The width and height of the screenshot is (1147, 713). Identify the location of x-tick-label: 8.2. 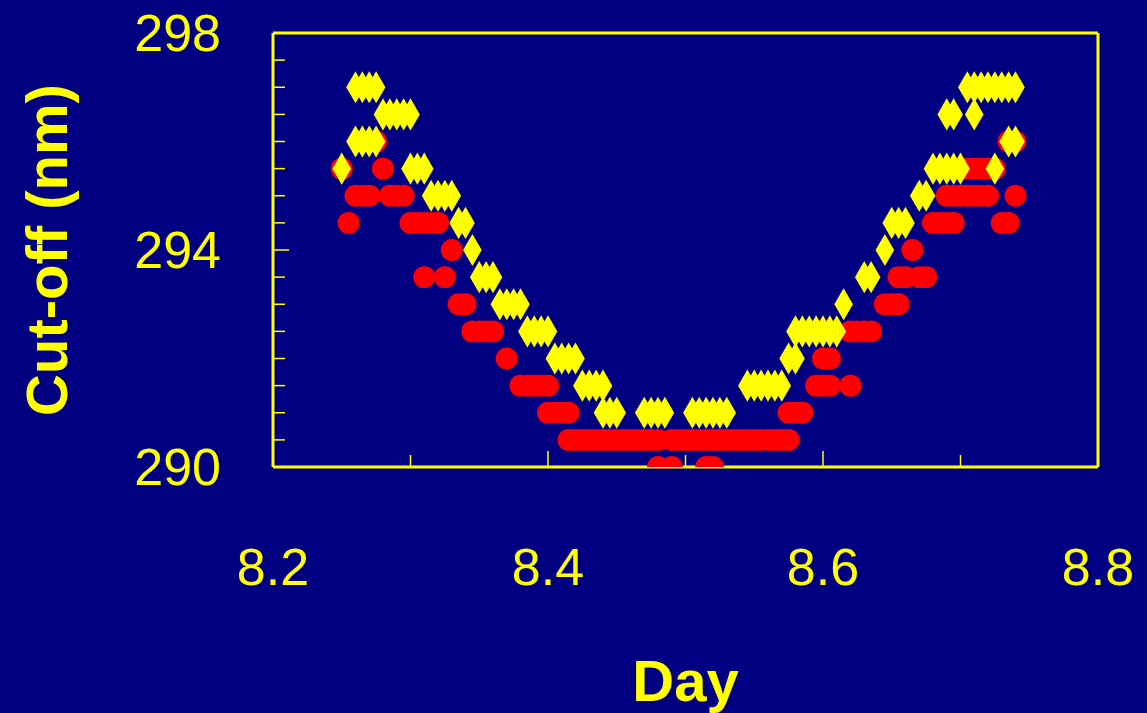
(273, 567).